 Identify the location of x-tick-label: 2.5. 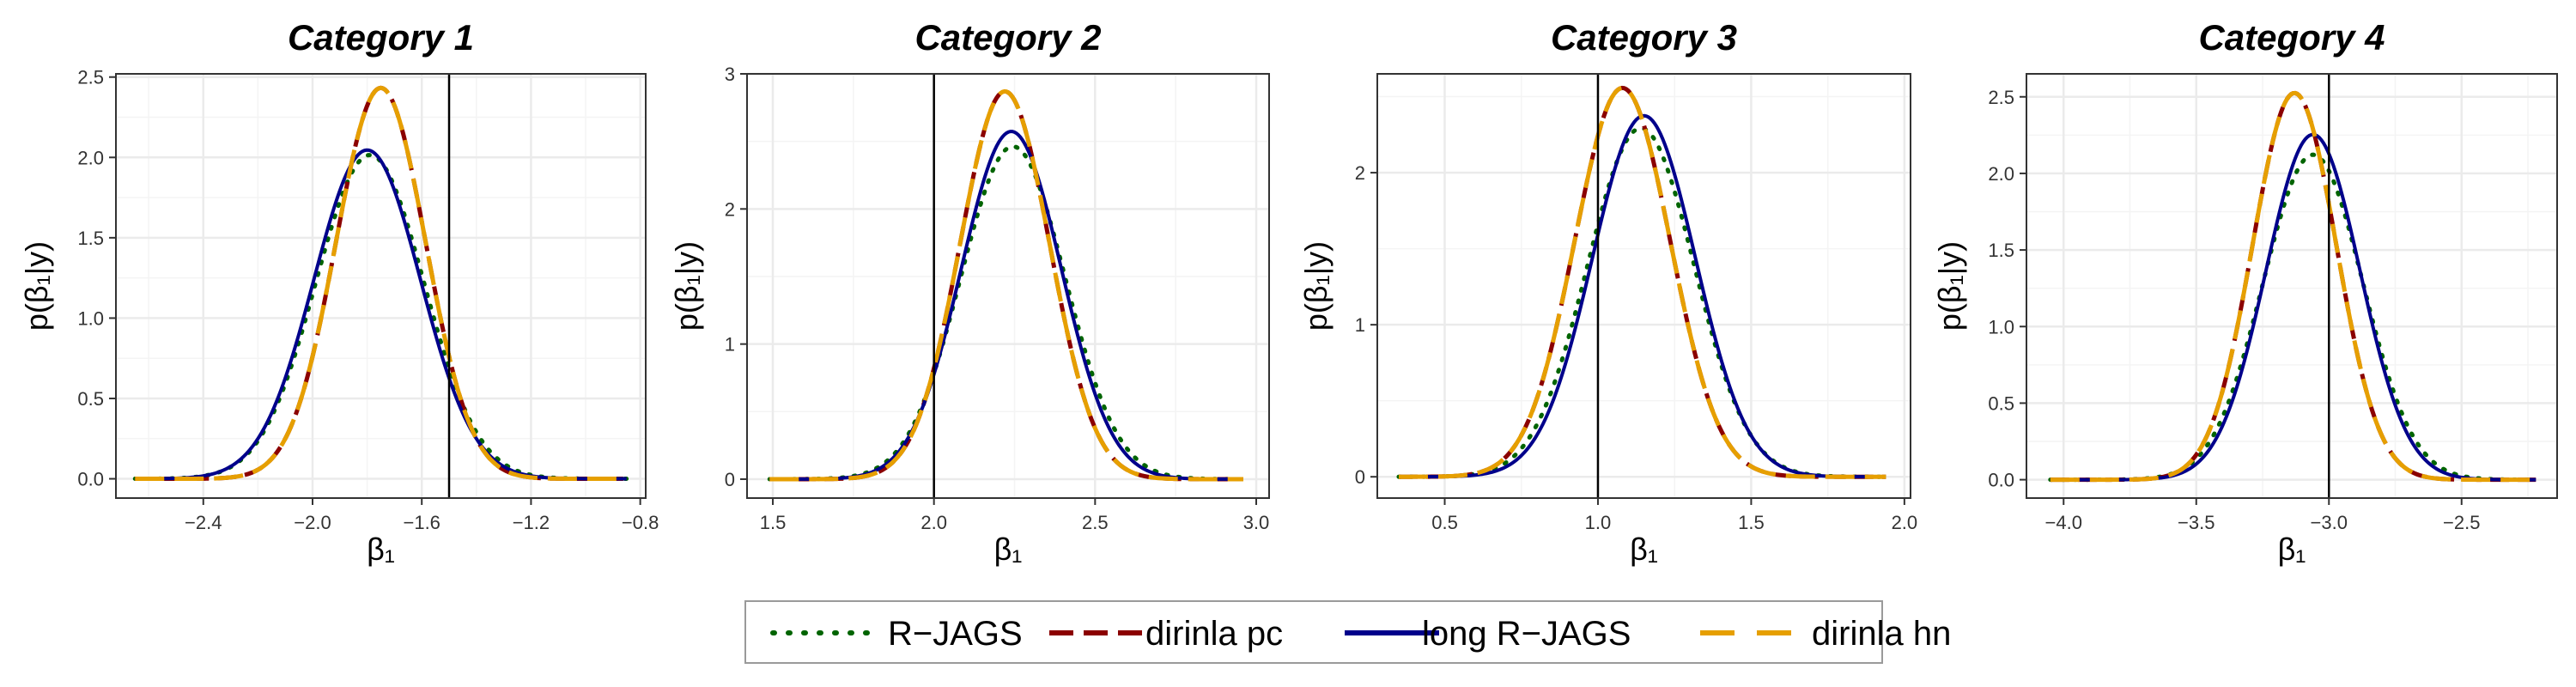
(1096, 522).